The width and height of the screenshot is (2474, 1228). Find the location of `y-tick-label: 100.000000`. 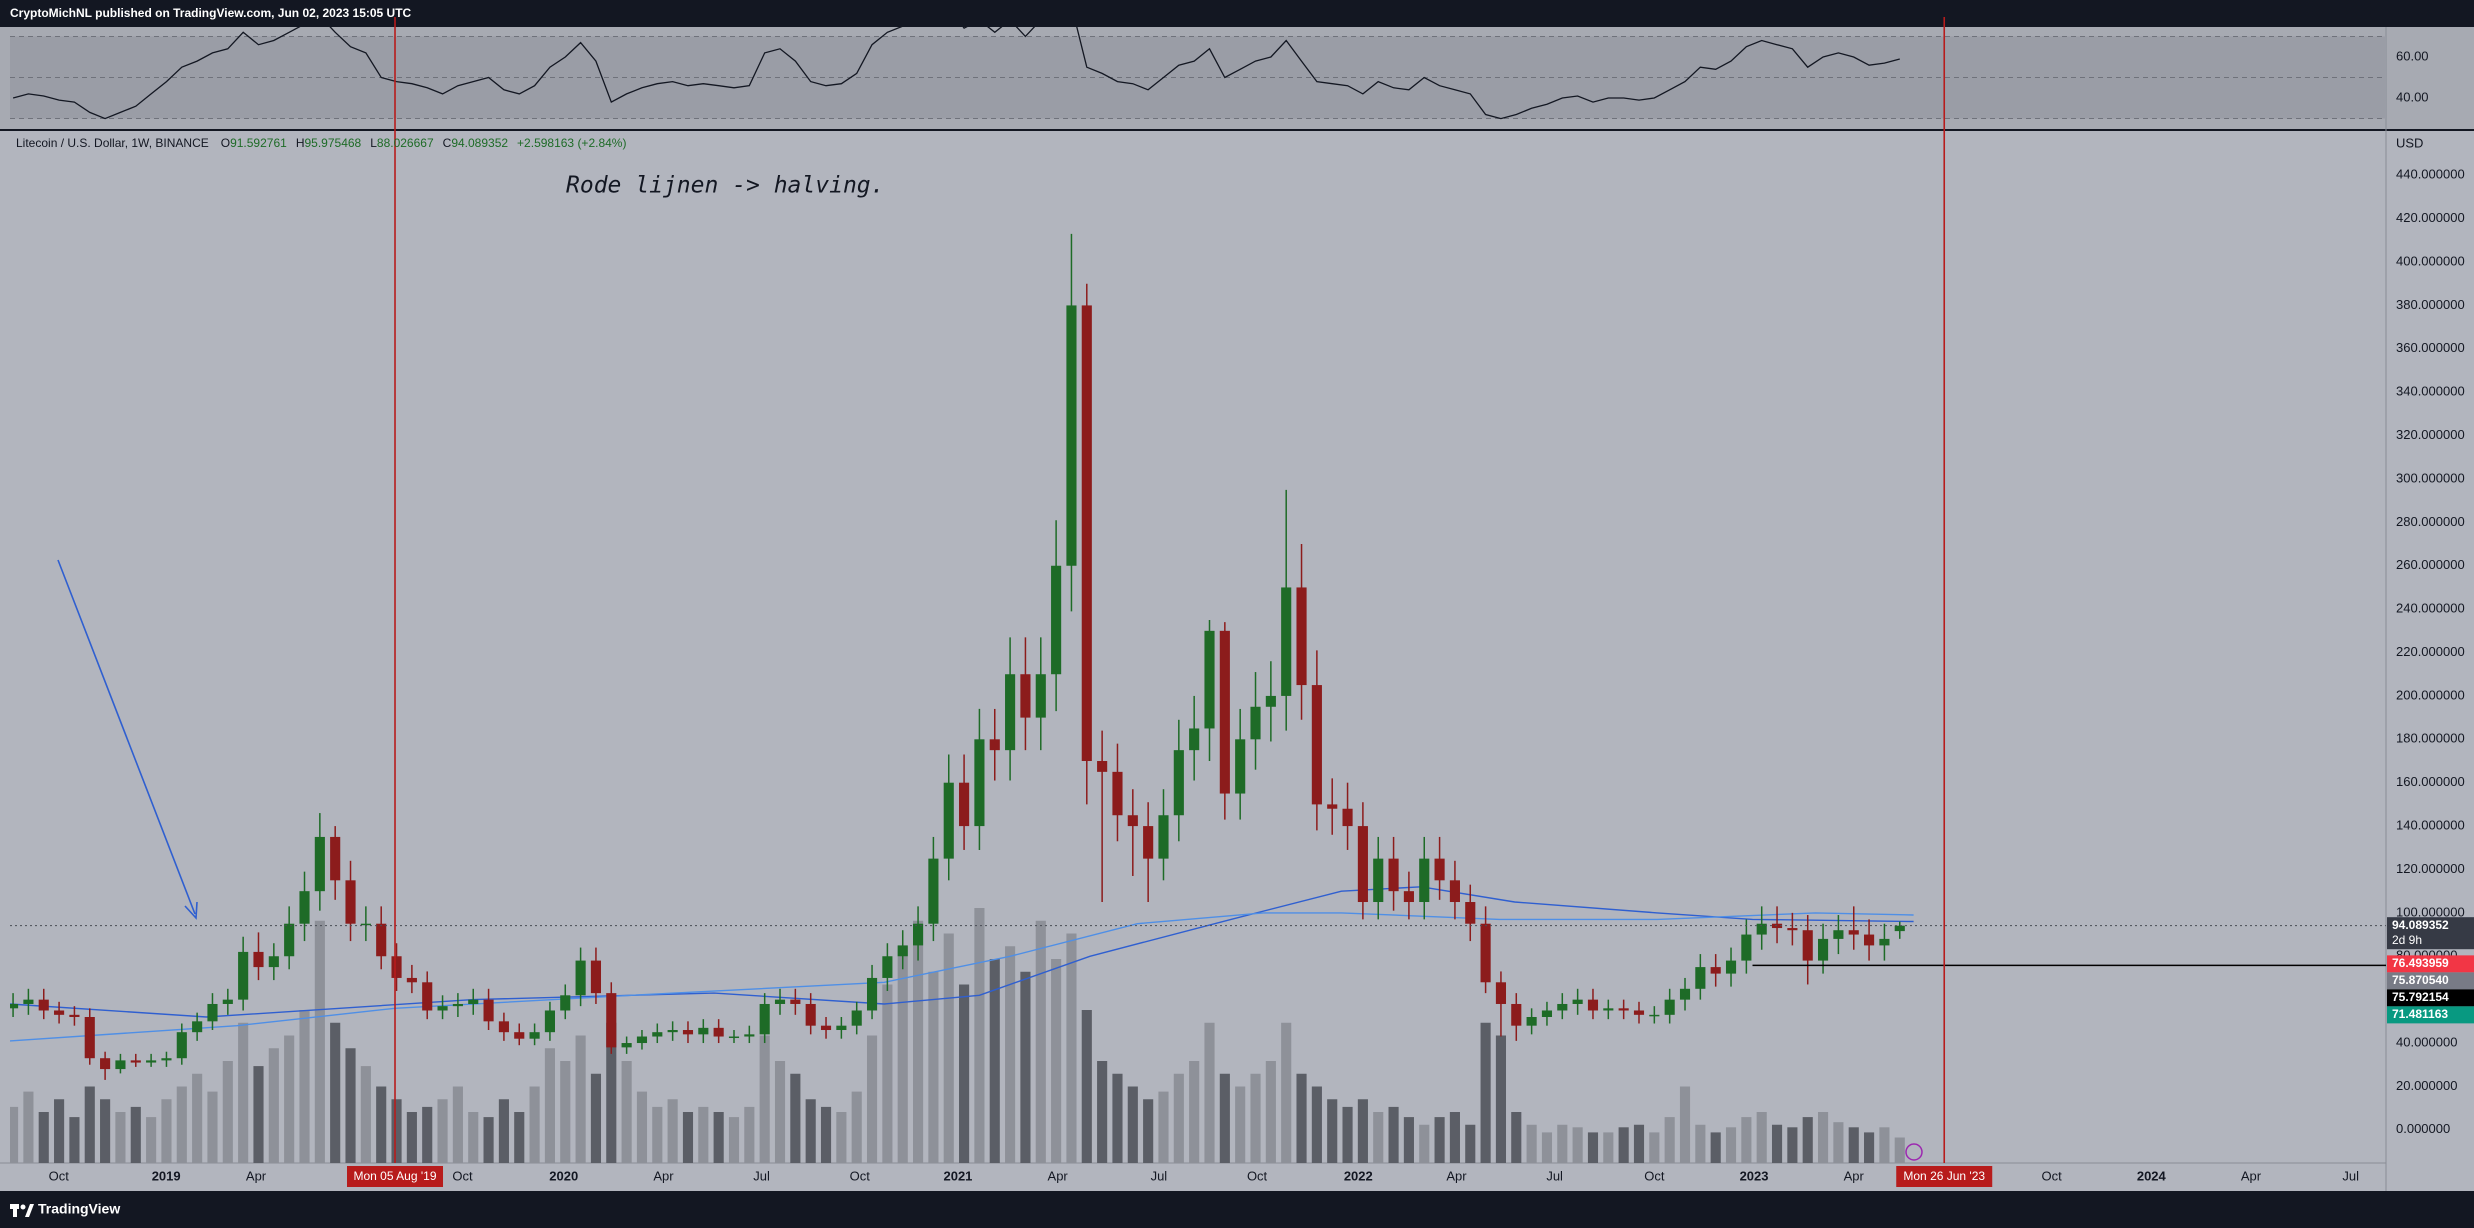

y-tick-label: 100.000000 is located at coordinates (2430, 911).